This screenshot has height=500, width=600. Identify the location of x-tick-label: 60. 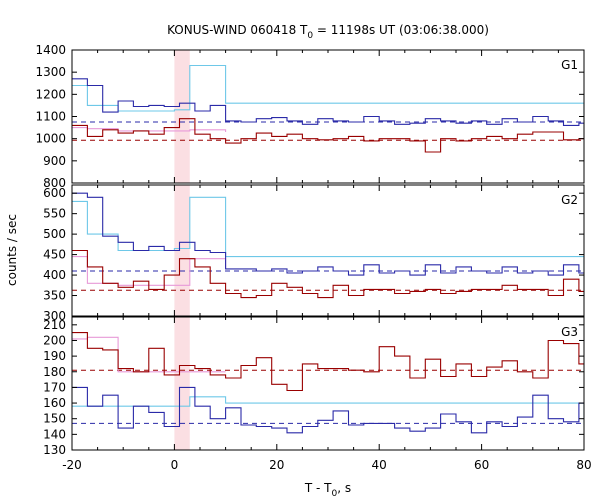
(481, 465).